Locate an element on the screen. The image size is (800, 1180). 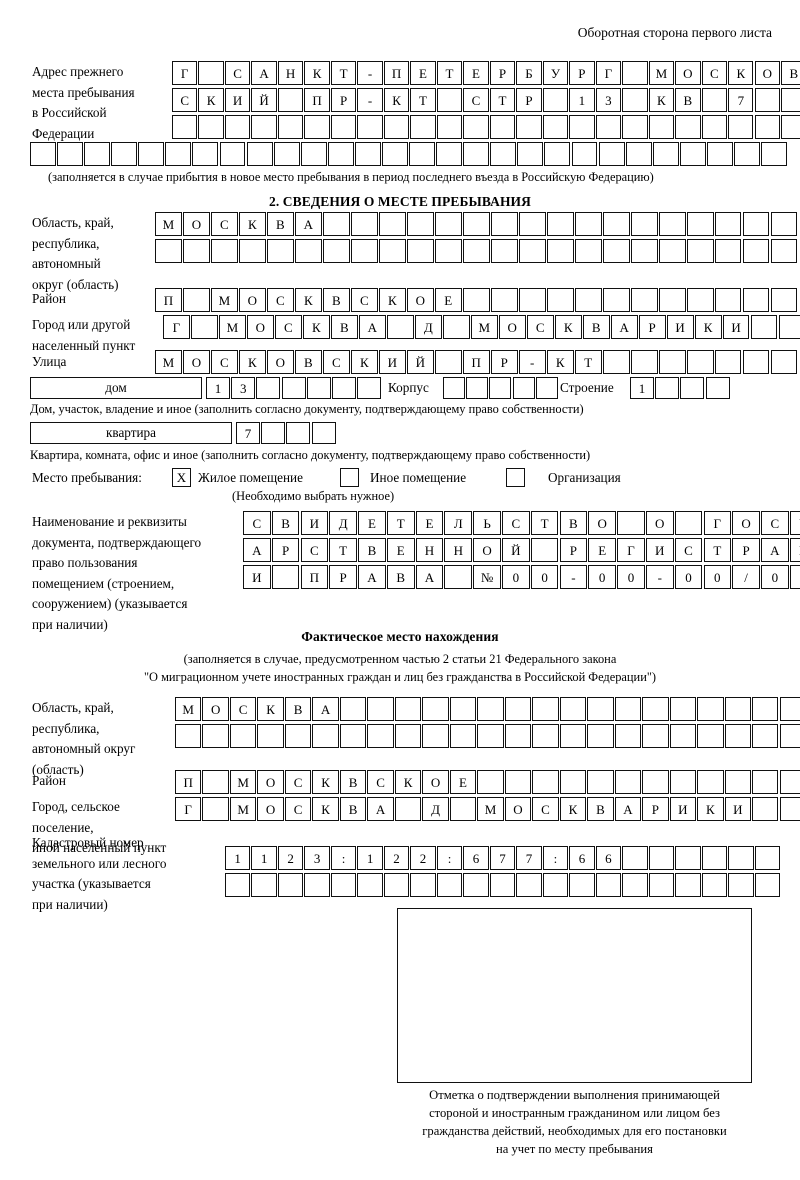
form-cell: 3 is located at coordinates (608, 100).